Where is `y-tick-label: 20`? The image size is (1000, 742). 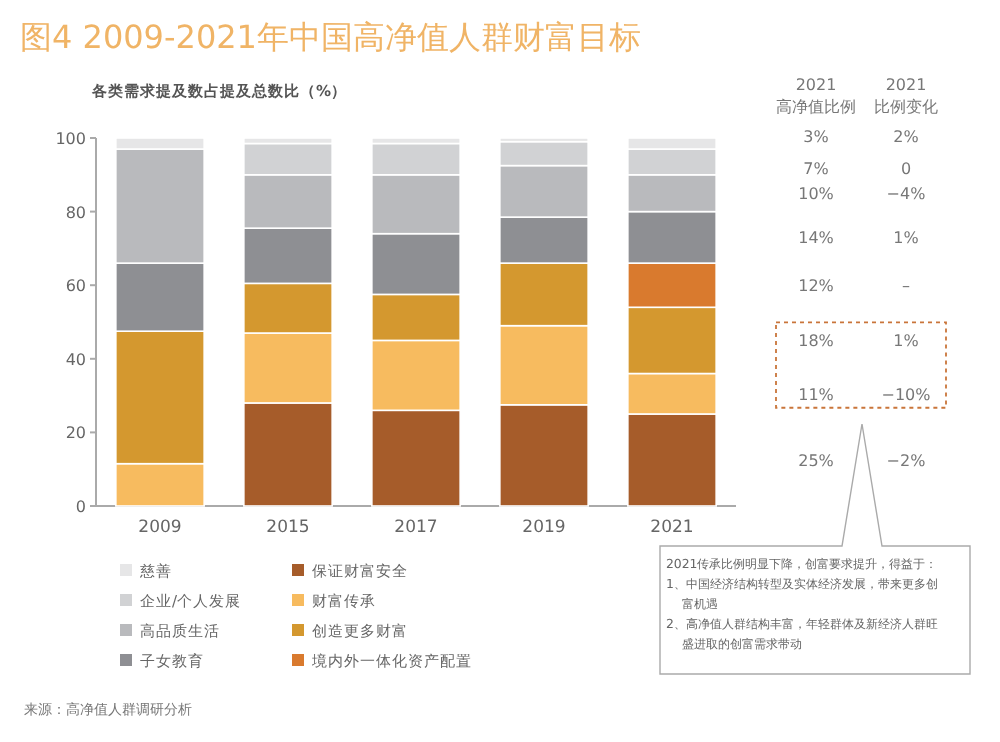
y-tick-label: 20 is located at coordinates (75, 433).